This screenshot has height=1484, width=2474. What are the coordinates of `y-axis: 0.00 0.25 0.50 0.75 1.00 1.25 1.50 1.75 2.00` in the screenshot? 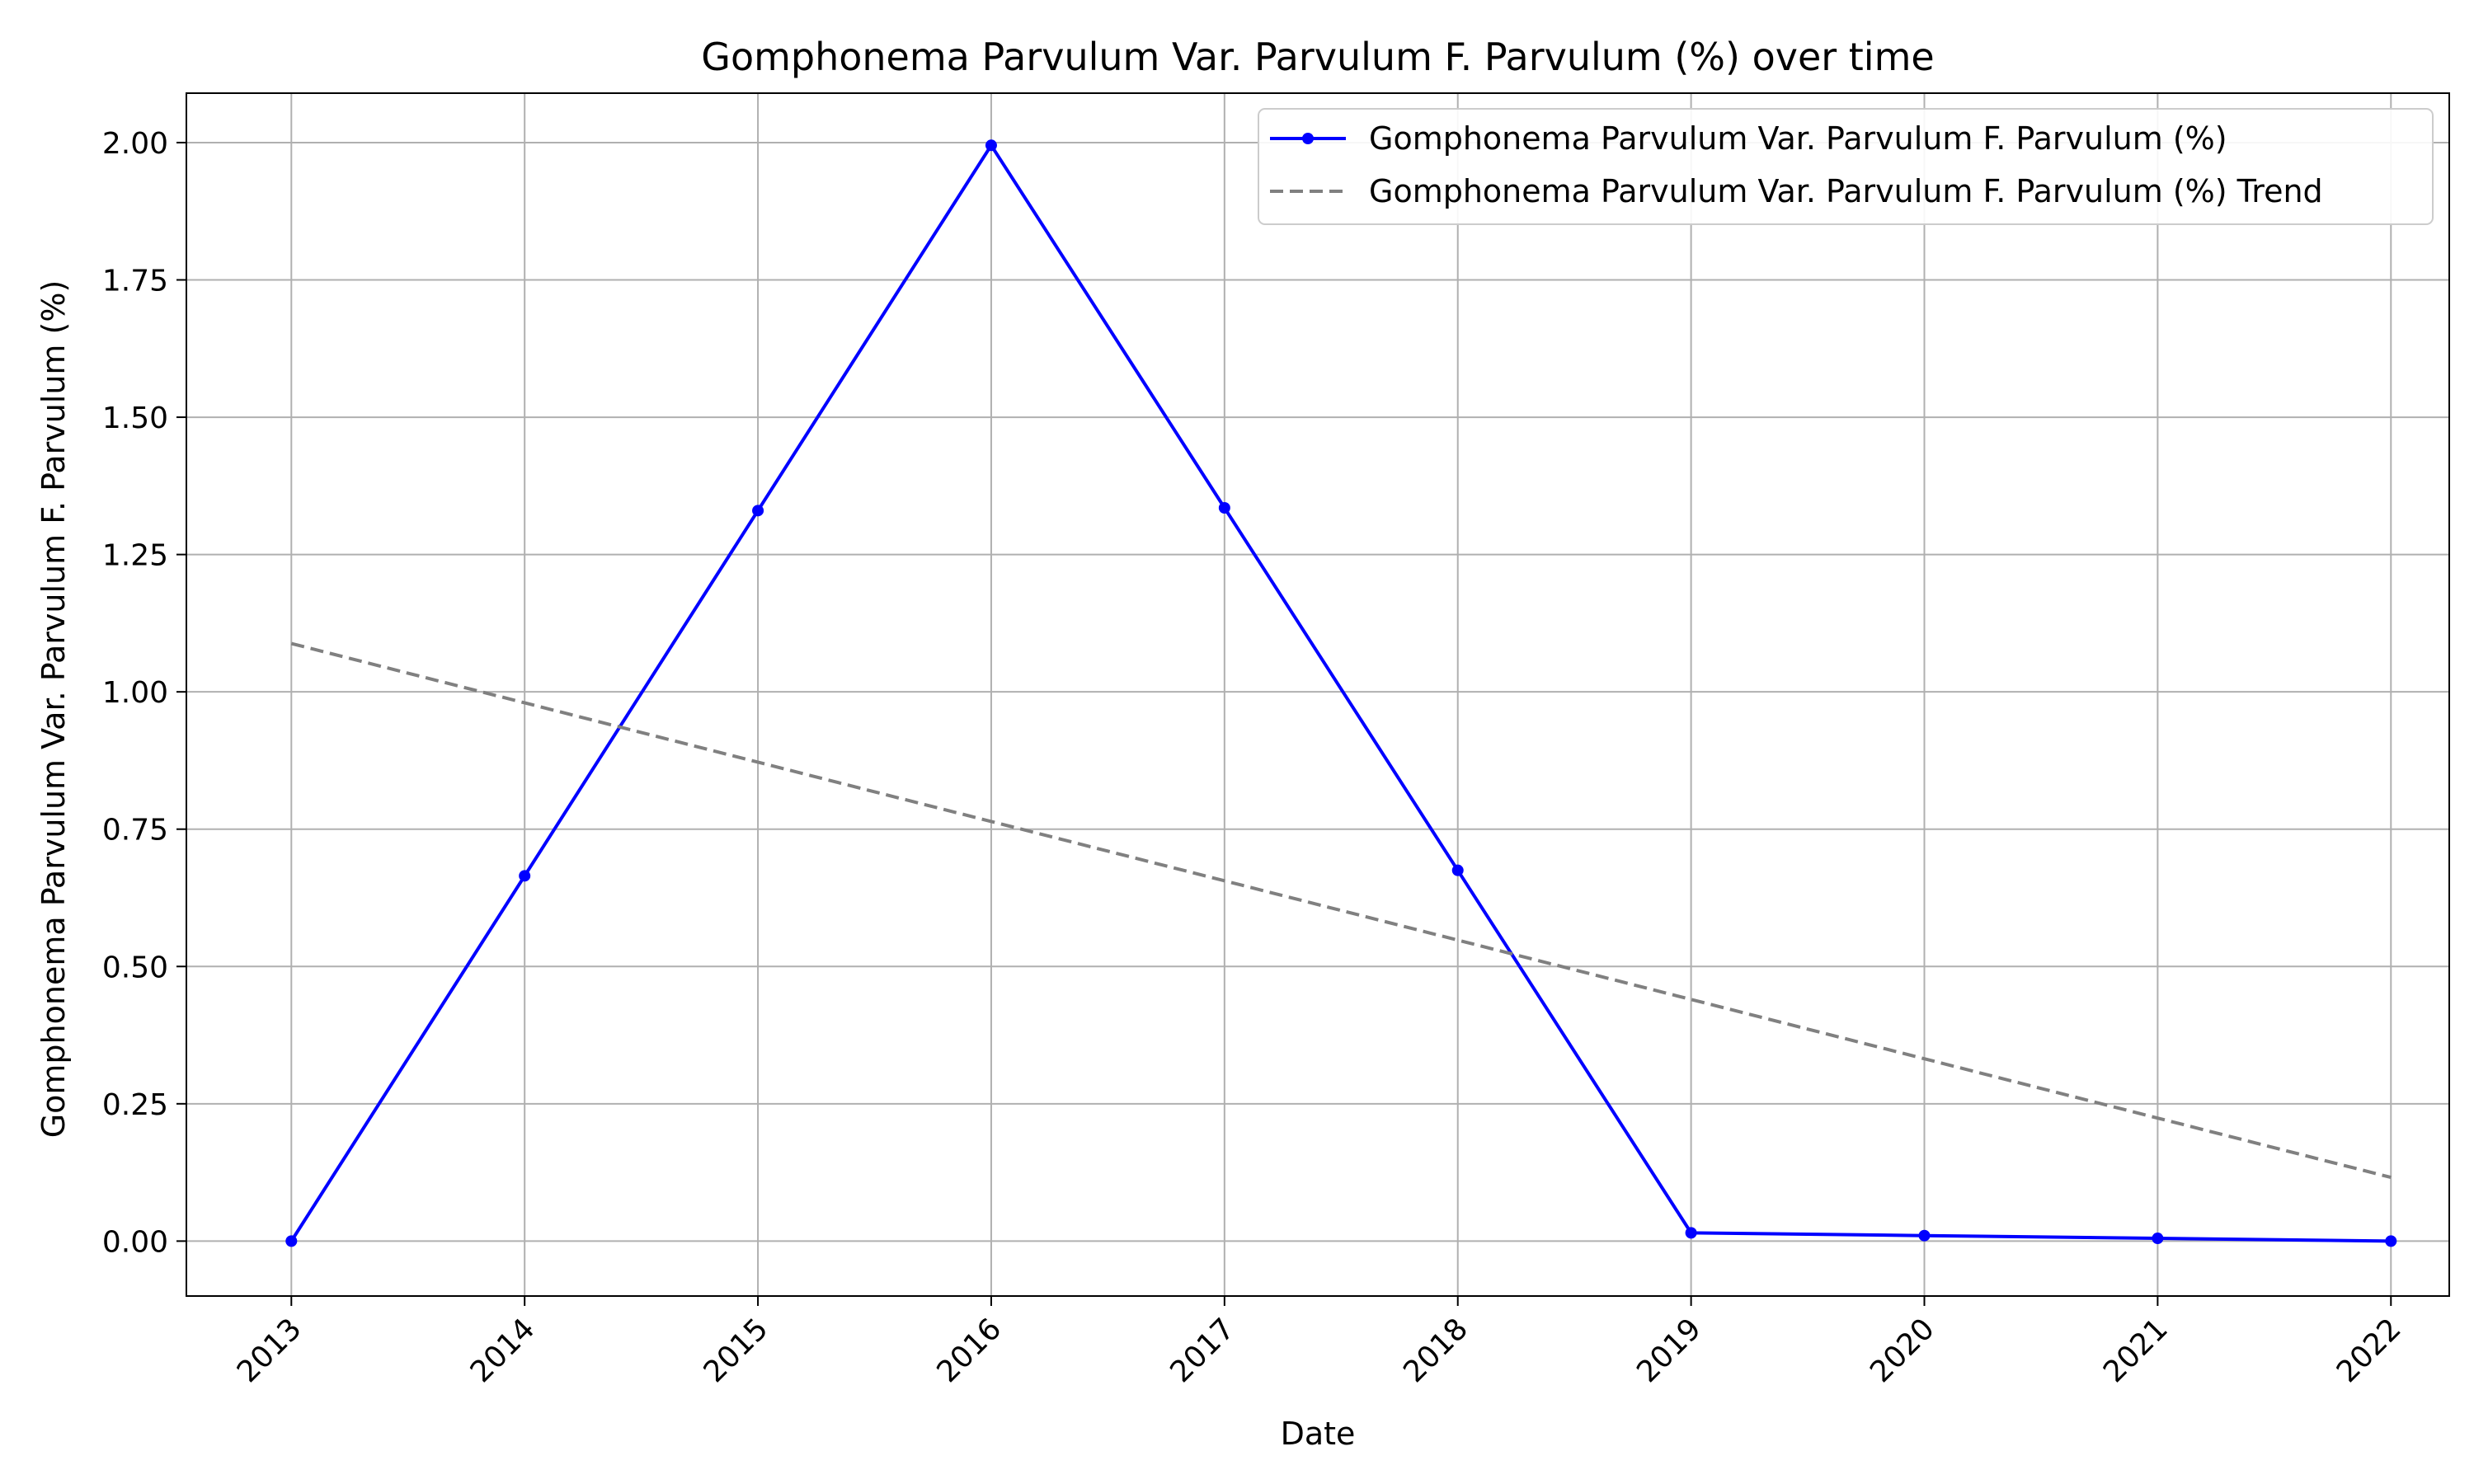 It's located at (144, 693).